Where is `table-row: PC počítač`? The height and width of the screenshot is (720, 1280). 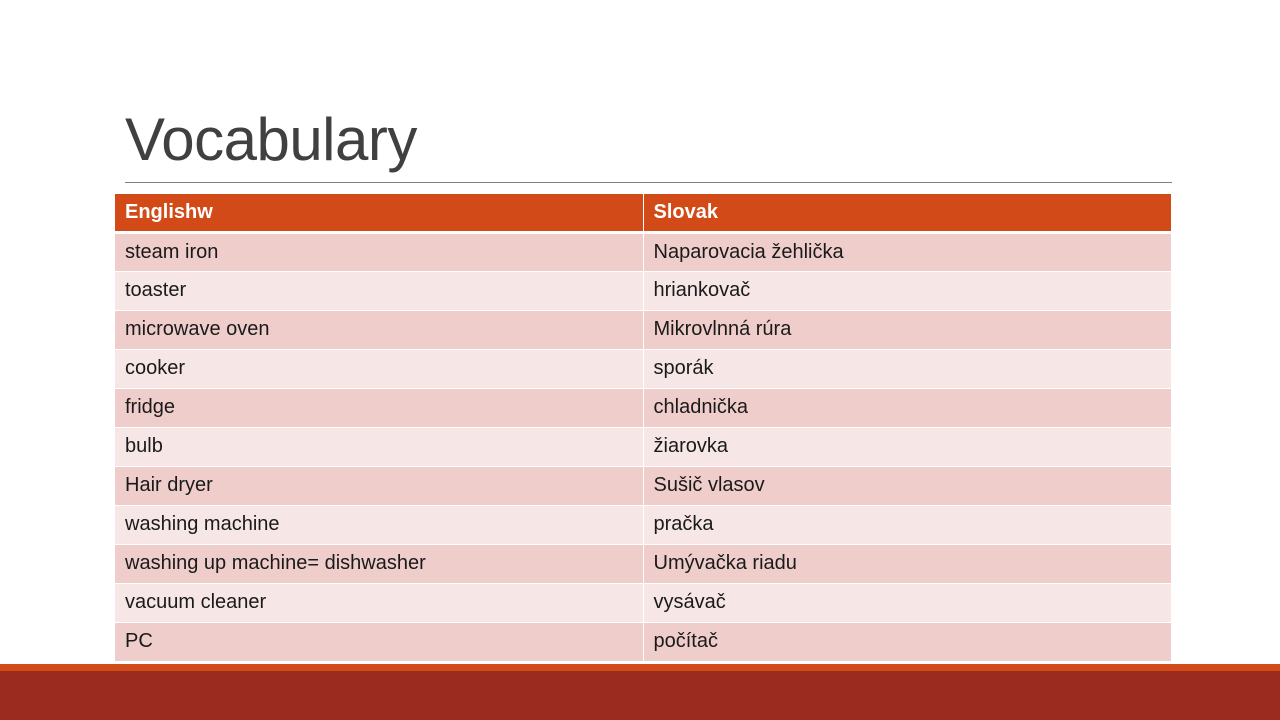 table-row: PC počítač is located at coordinates (643, 642).